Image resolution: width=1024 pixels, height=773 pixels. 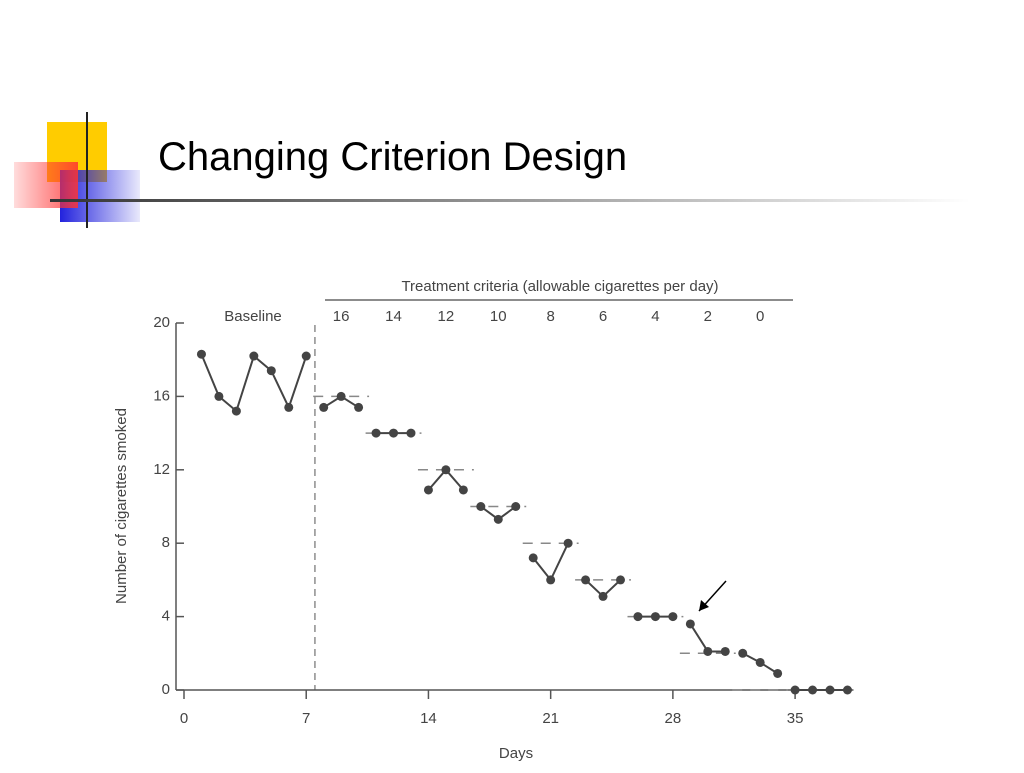 I want to click on arrow-head, so click(x=704, y=605).